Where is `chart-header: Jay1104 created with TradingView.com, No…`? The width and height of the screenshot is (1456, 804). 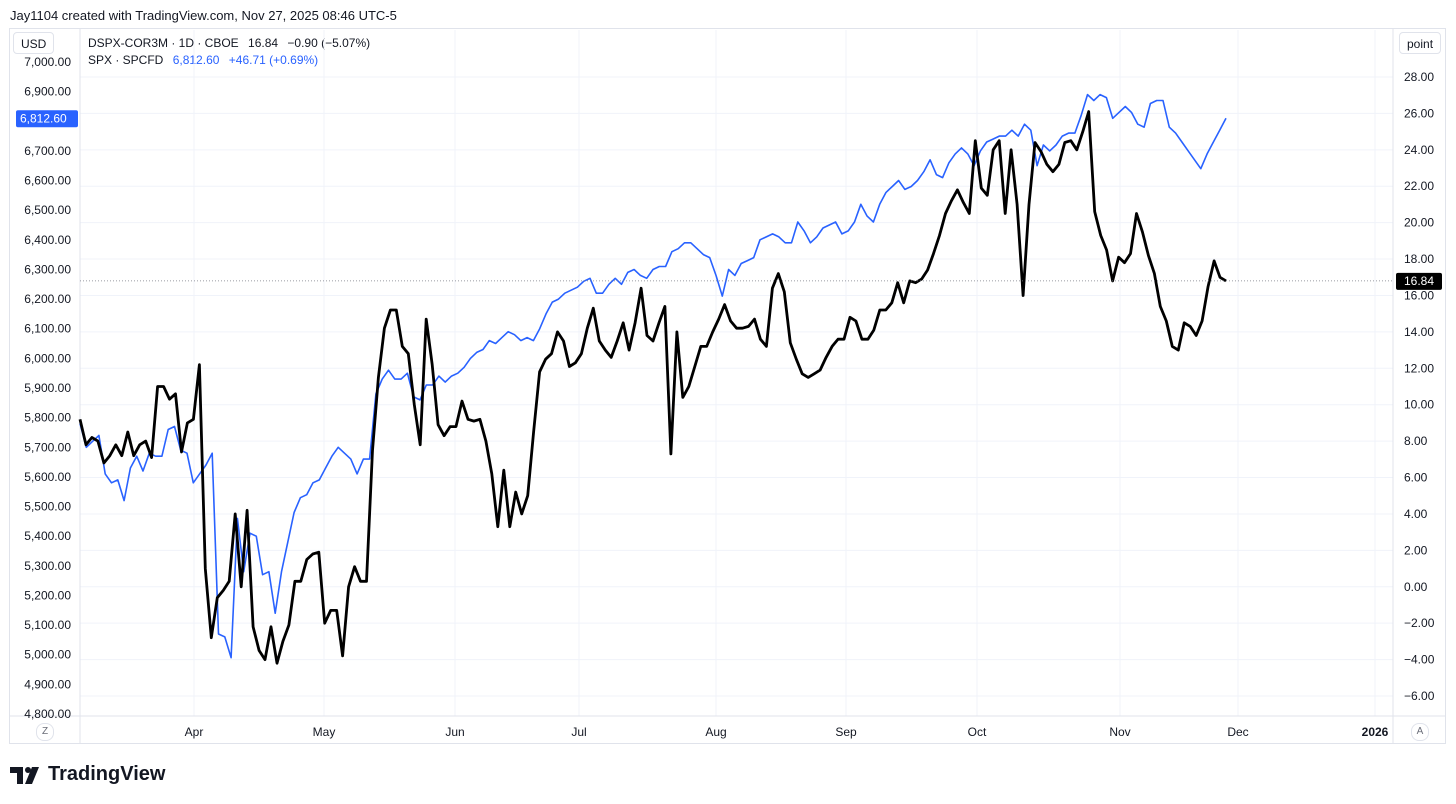 chart-header: Jay1104 created with TradingView.com, No… is located at coordinates (203, 15).